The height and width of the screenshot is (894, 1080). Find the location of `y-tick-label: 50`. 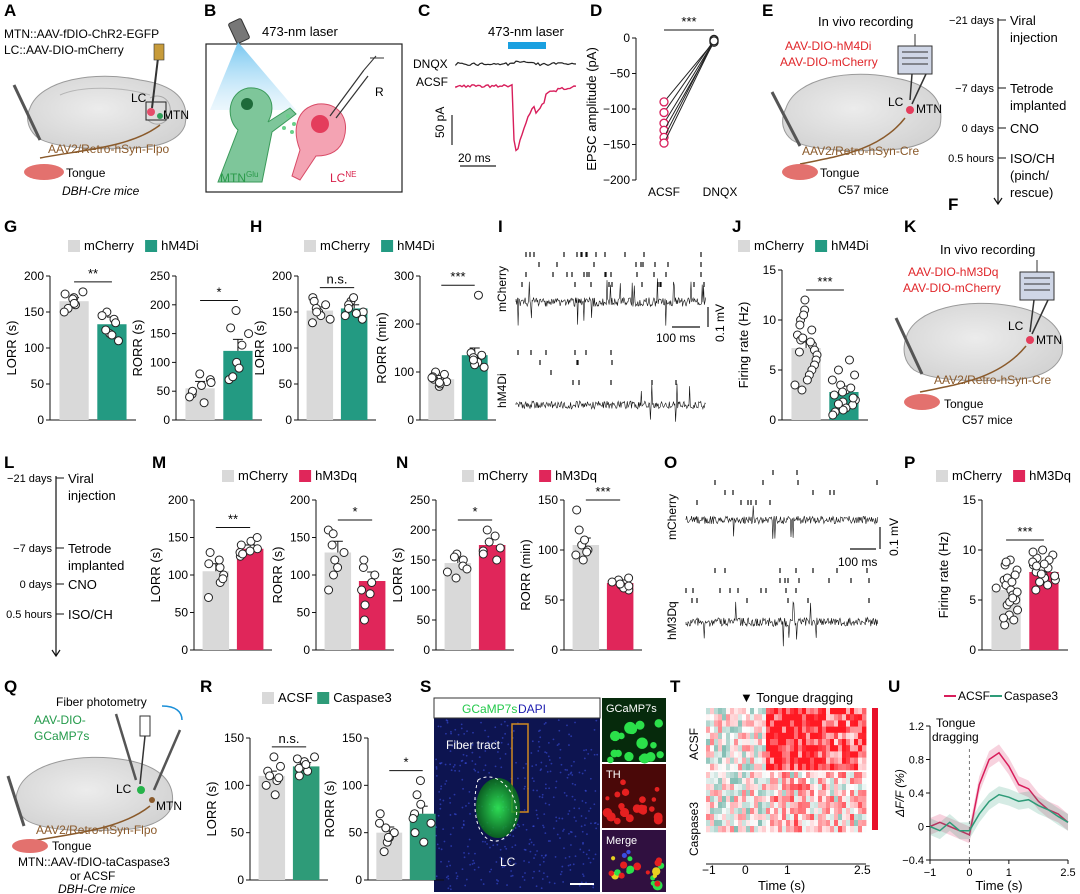

y-tick-label: 50 is located at coordinates (286, 384).